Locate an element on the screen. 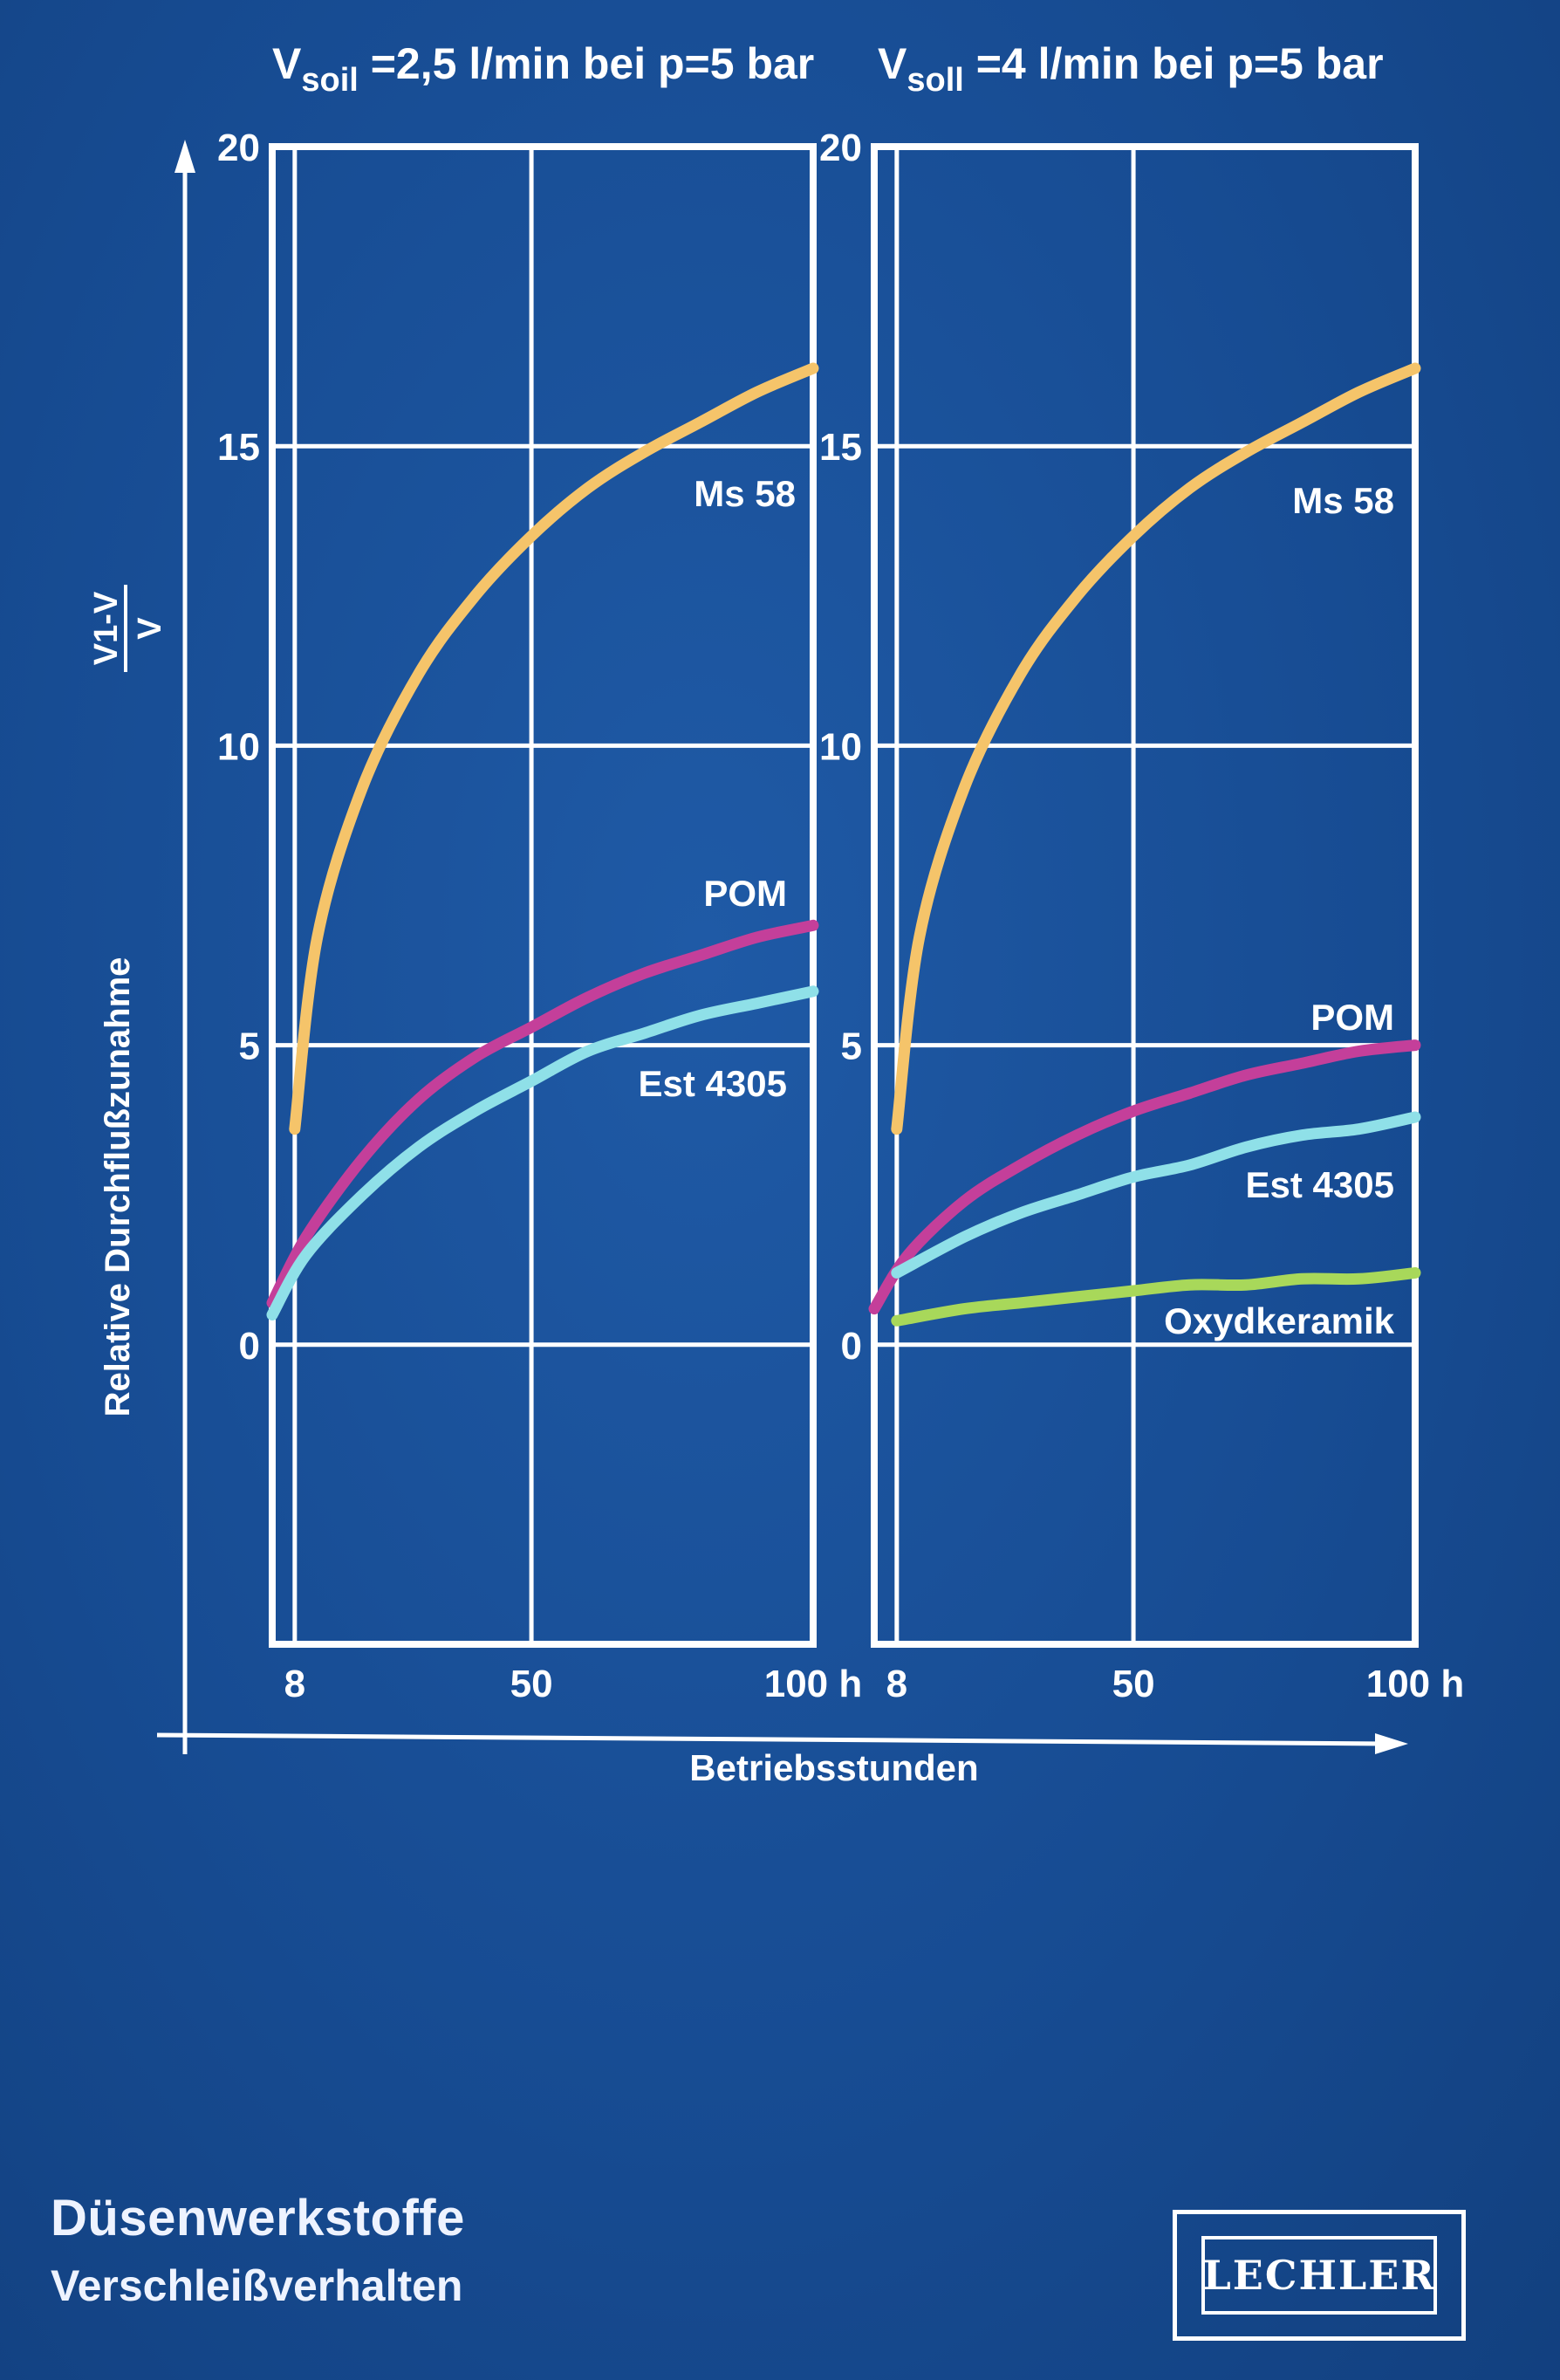 The image size is (1560, 2380). chart-1-label-pom: POM is located at coordinates (745, 893).